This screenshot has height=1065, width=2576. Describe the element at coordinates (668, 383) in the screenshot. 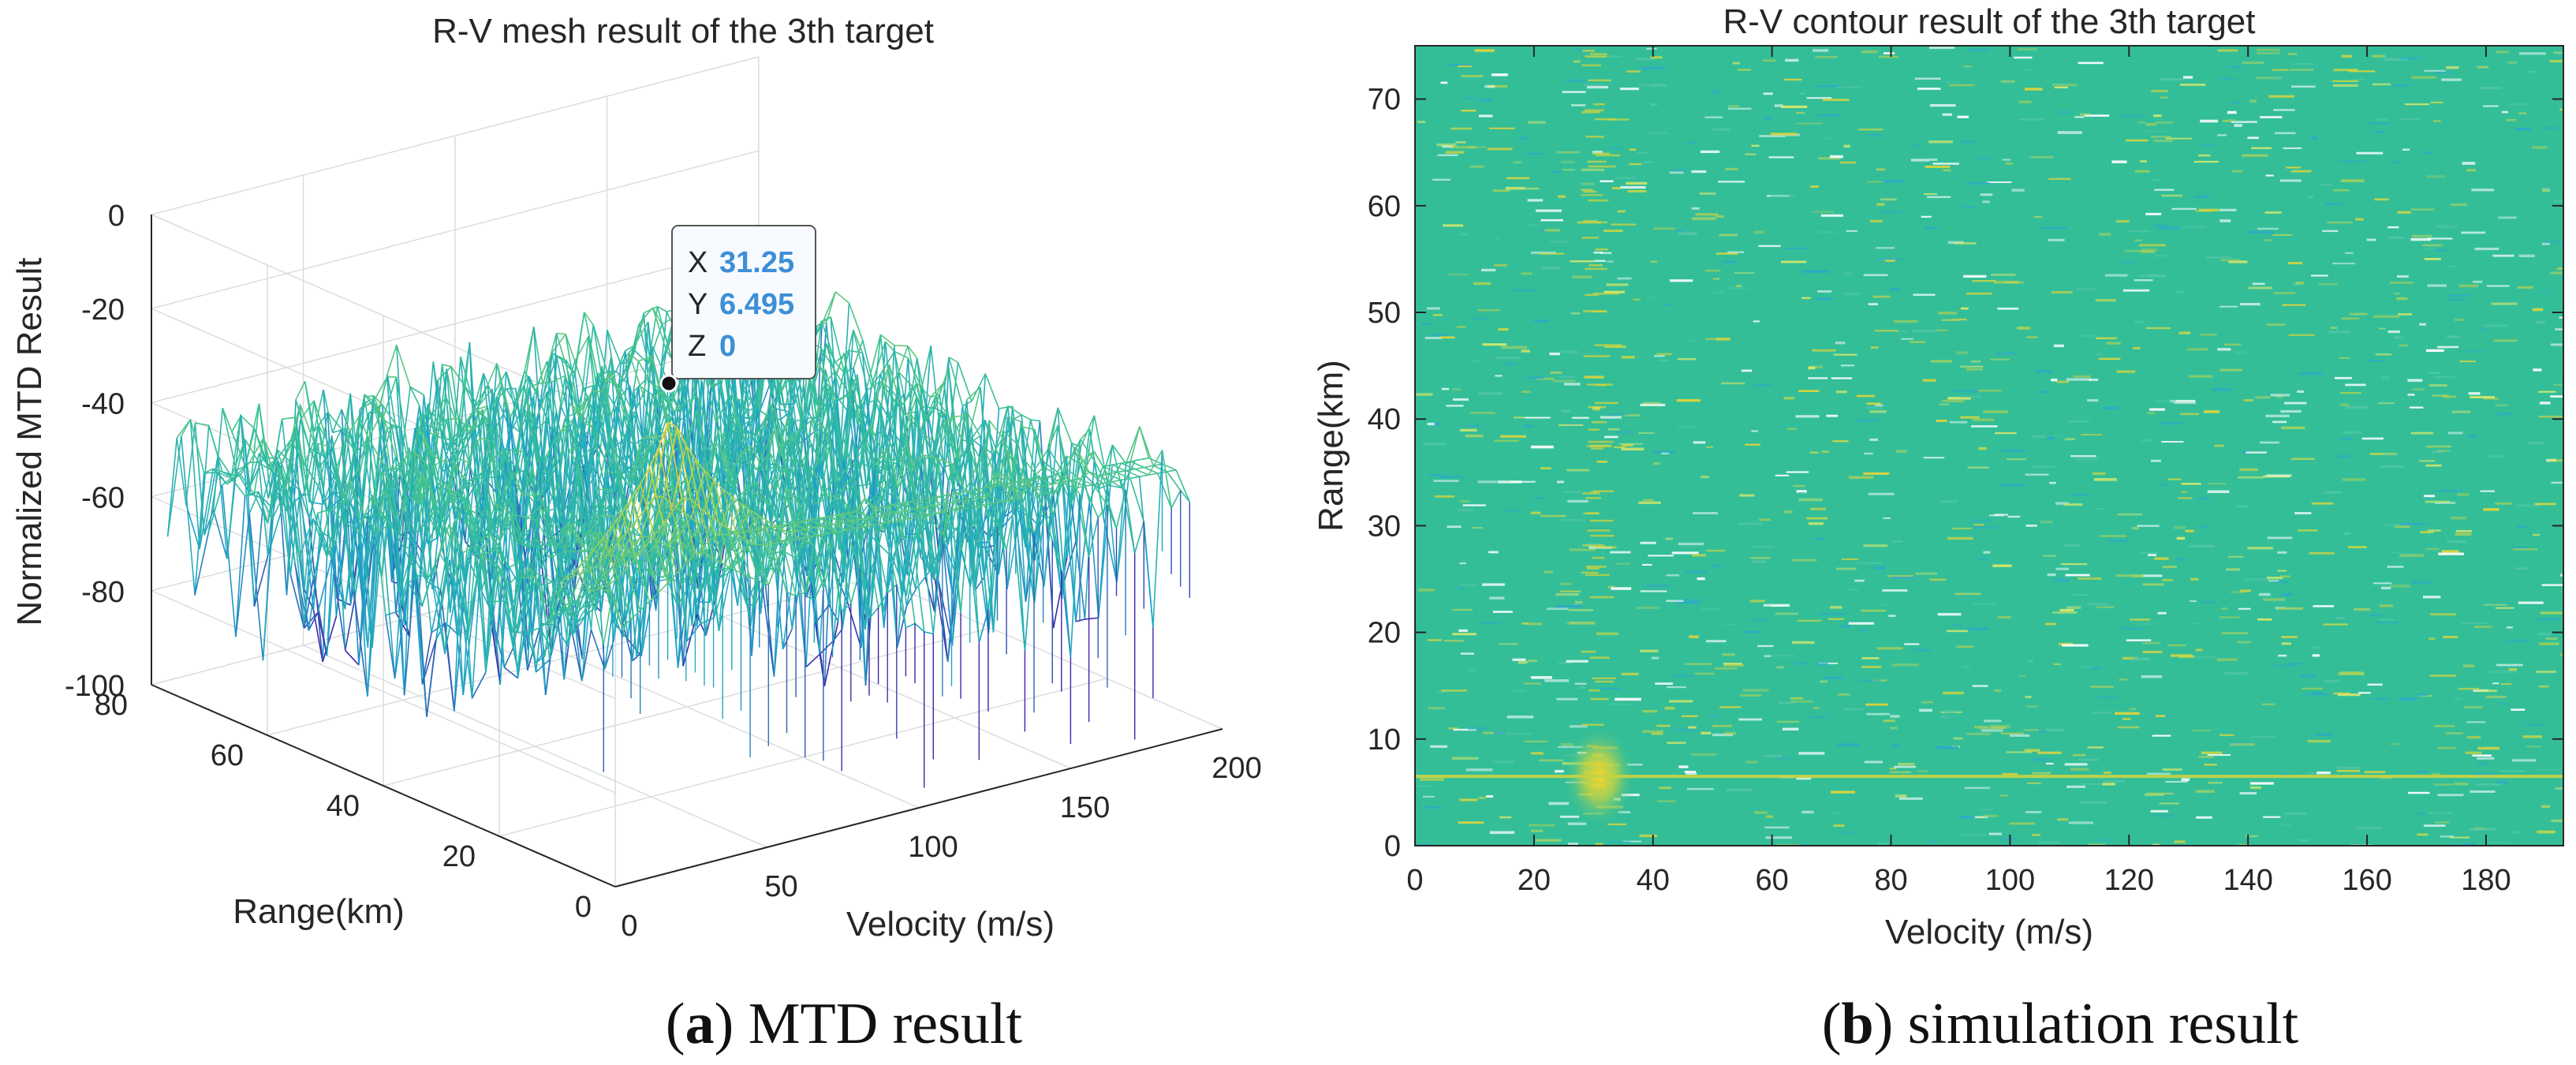

I see `datatip-marker` at that location.